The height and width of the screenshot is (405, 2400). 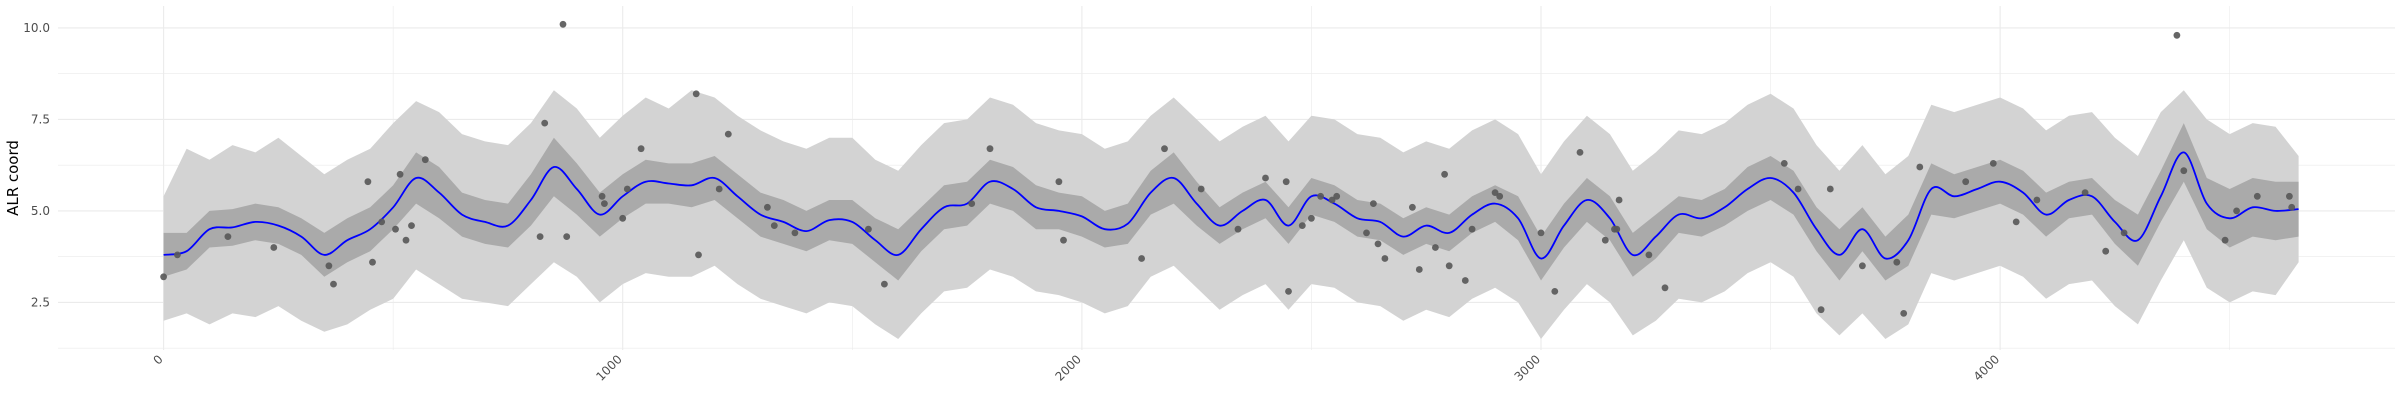 What do you see at coordinates (13, 178) in the screenshot?
I see `y-axis-title: ALR coord` at bounding box center [13, 178].